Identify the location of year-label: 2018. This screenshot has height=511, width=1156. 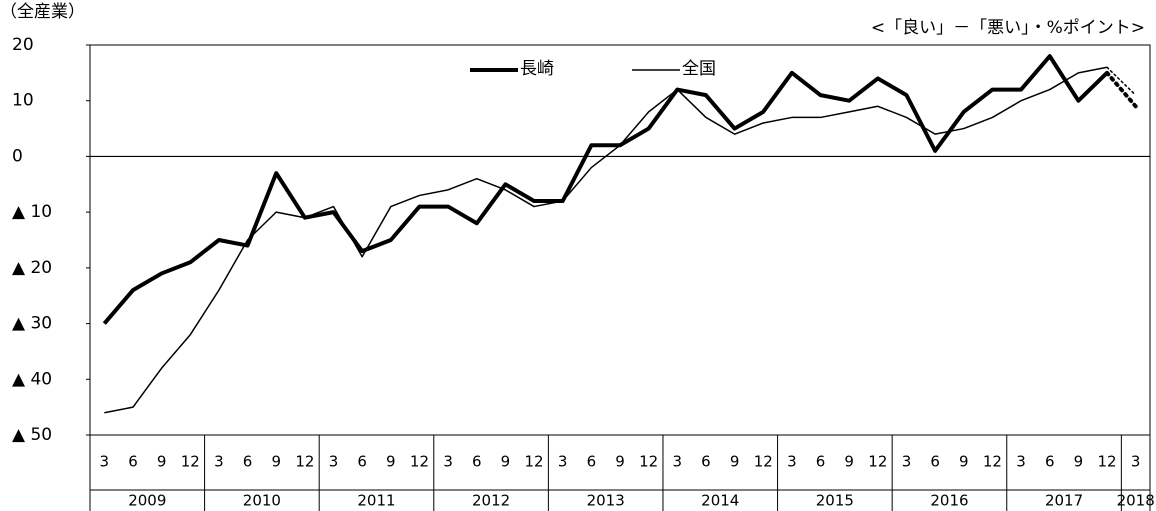
(1136, 501).